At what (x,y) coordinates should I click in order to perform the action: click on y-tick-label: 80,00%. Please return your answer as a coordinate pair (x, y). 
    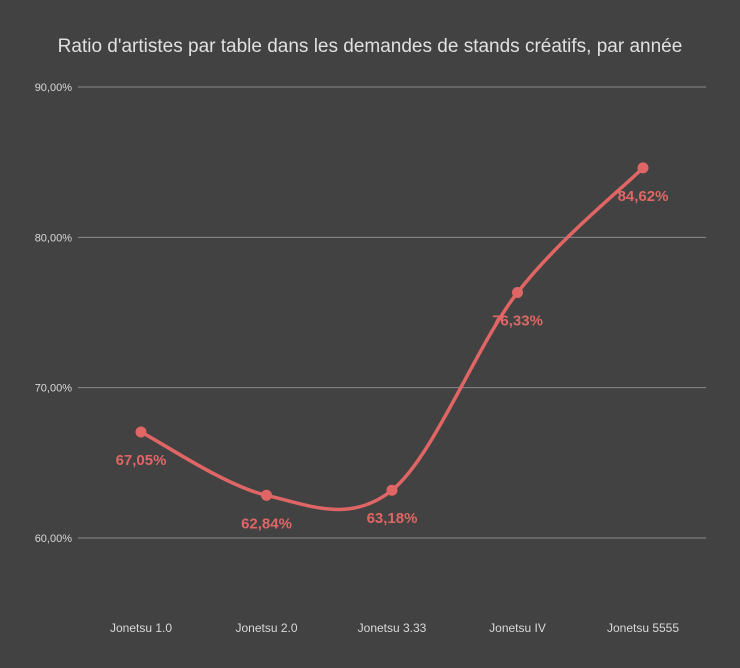
    Looking at the image, I should click on (54, 238).